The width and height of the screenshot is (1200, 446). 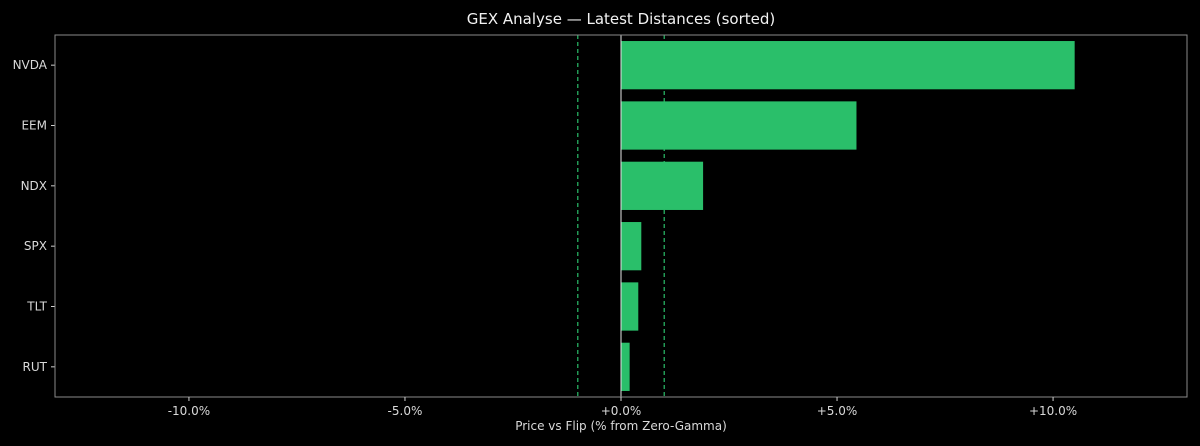 I want to click on bar-tlt, so click(x=630, y=306).